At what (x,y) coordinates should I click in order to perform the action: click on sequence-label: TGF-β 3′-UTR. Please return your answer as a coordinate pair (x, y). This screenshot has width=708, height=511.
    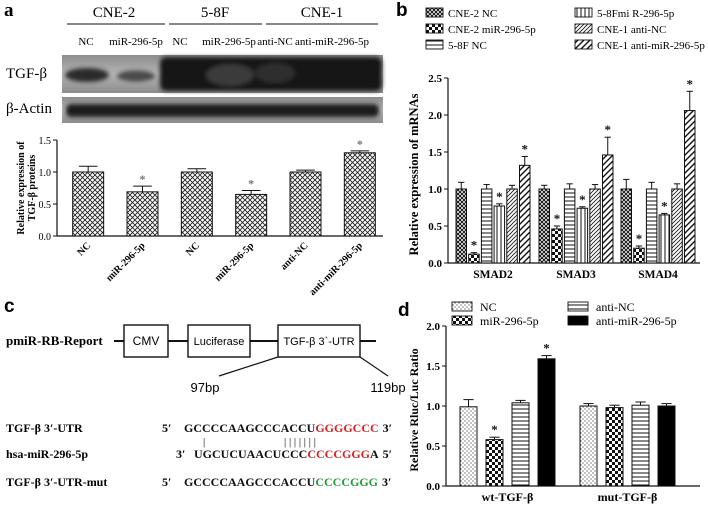
    Looking at the image, I should click on (44, 428).